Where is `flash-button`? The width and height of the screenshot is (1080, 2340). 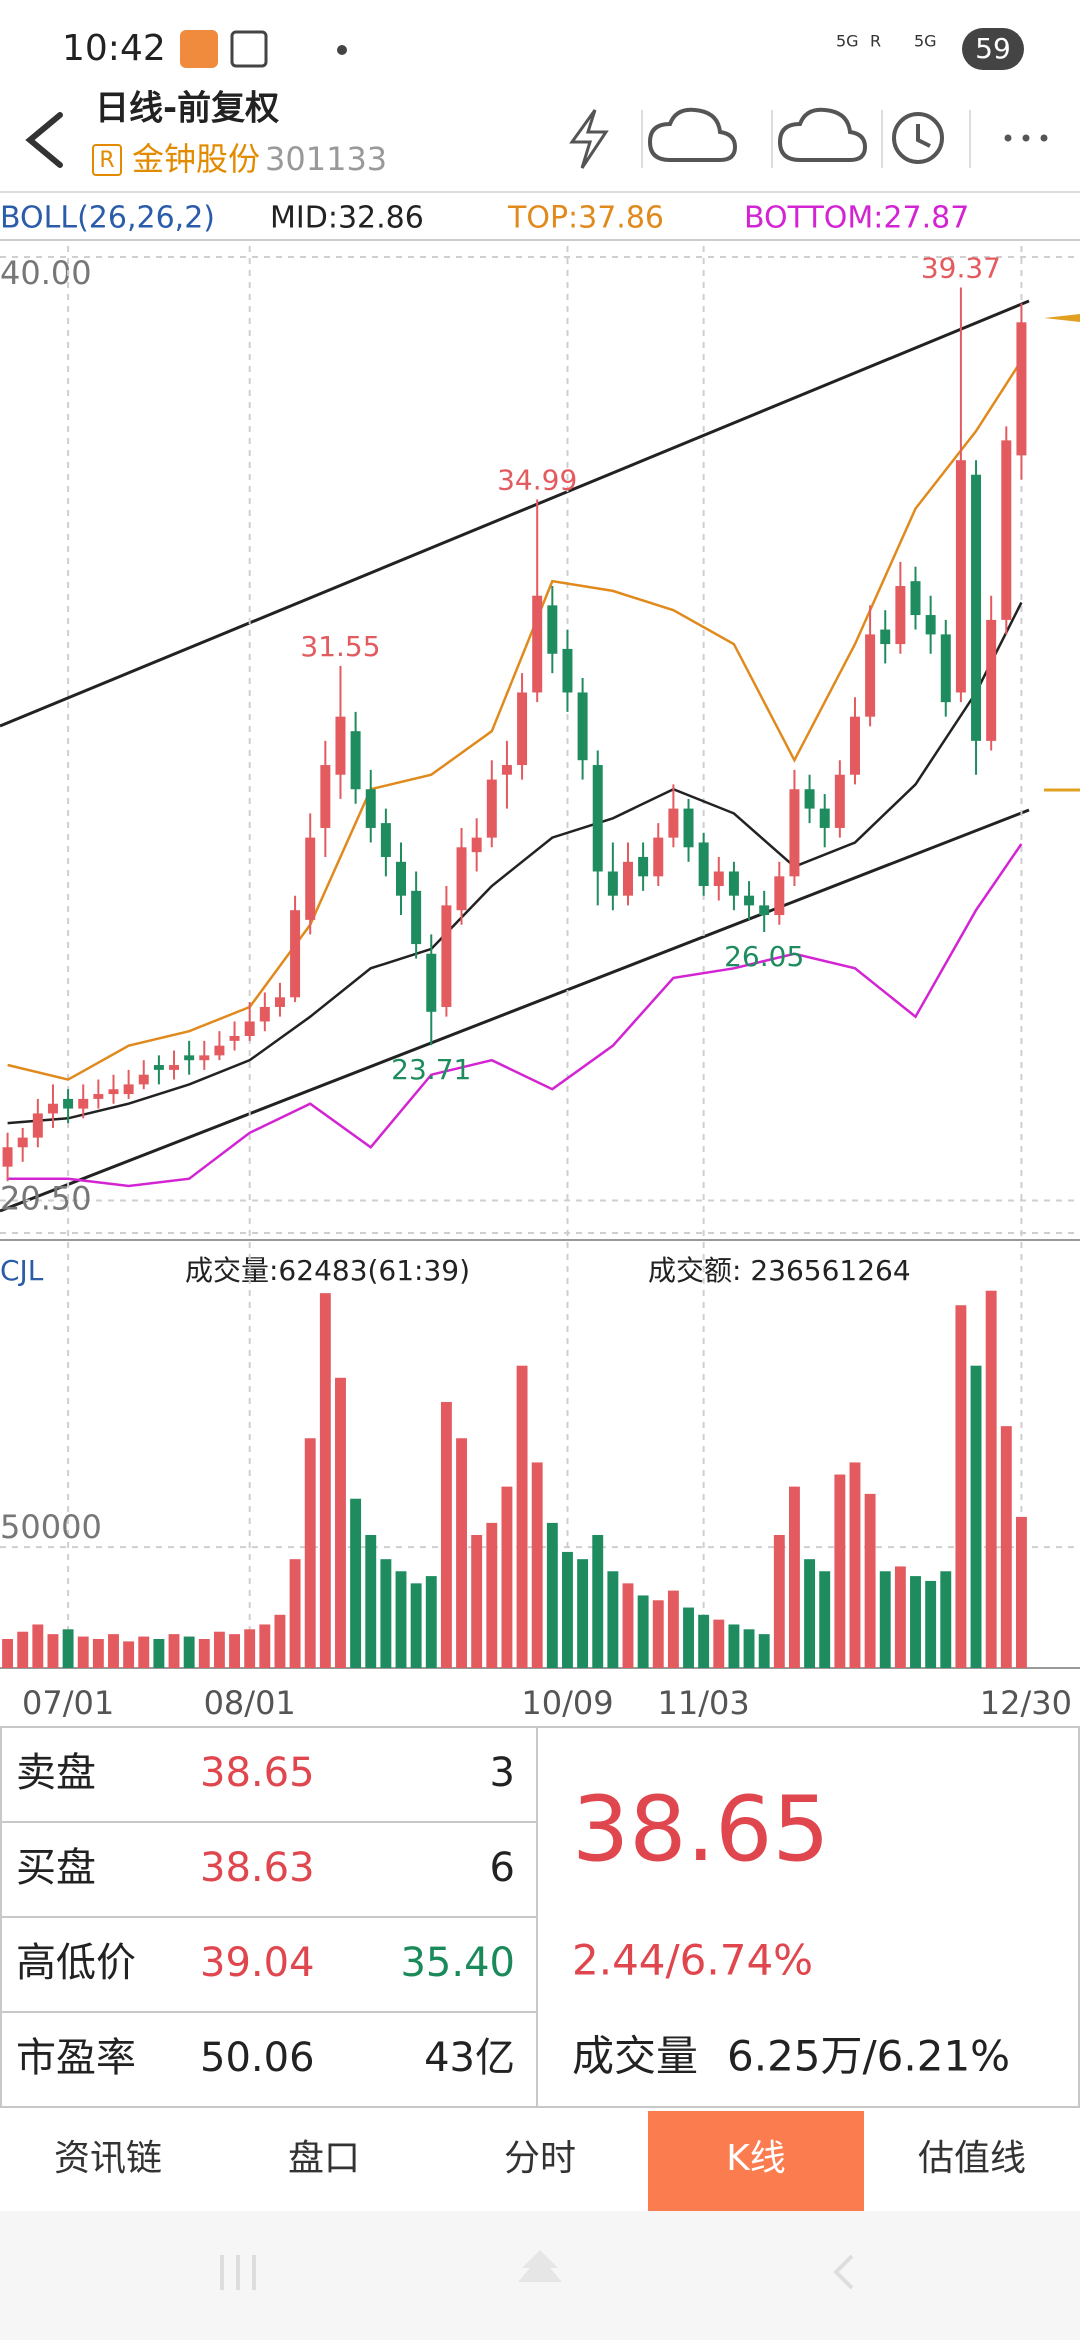 flash-button is located at coordinates (589, 139).